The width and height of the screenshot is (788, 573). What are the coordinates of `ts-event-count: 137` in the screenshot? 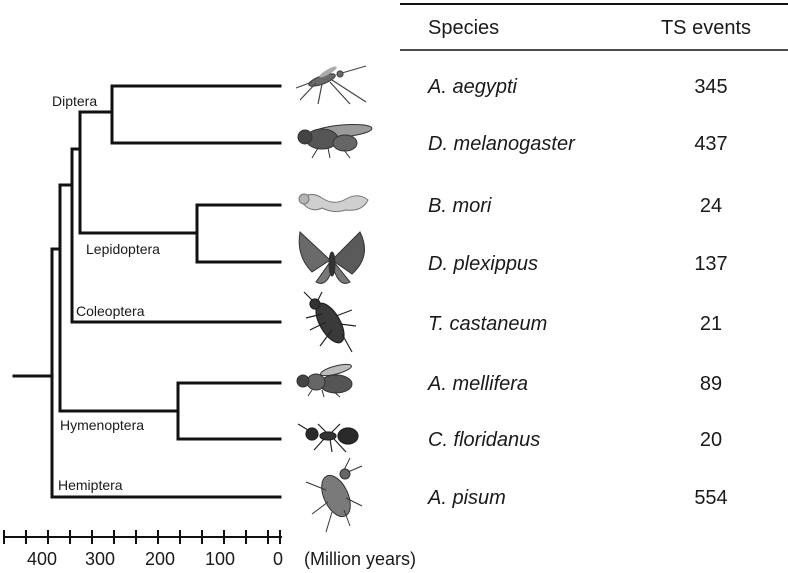 It's located at (710, 264).